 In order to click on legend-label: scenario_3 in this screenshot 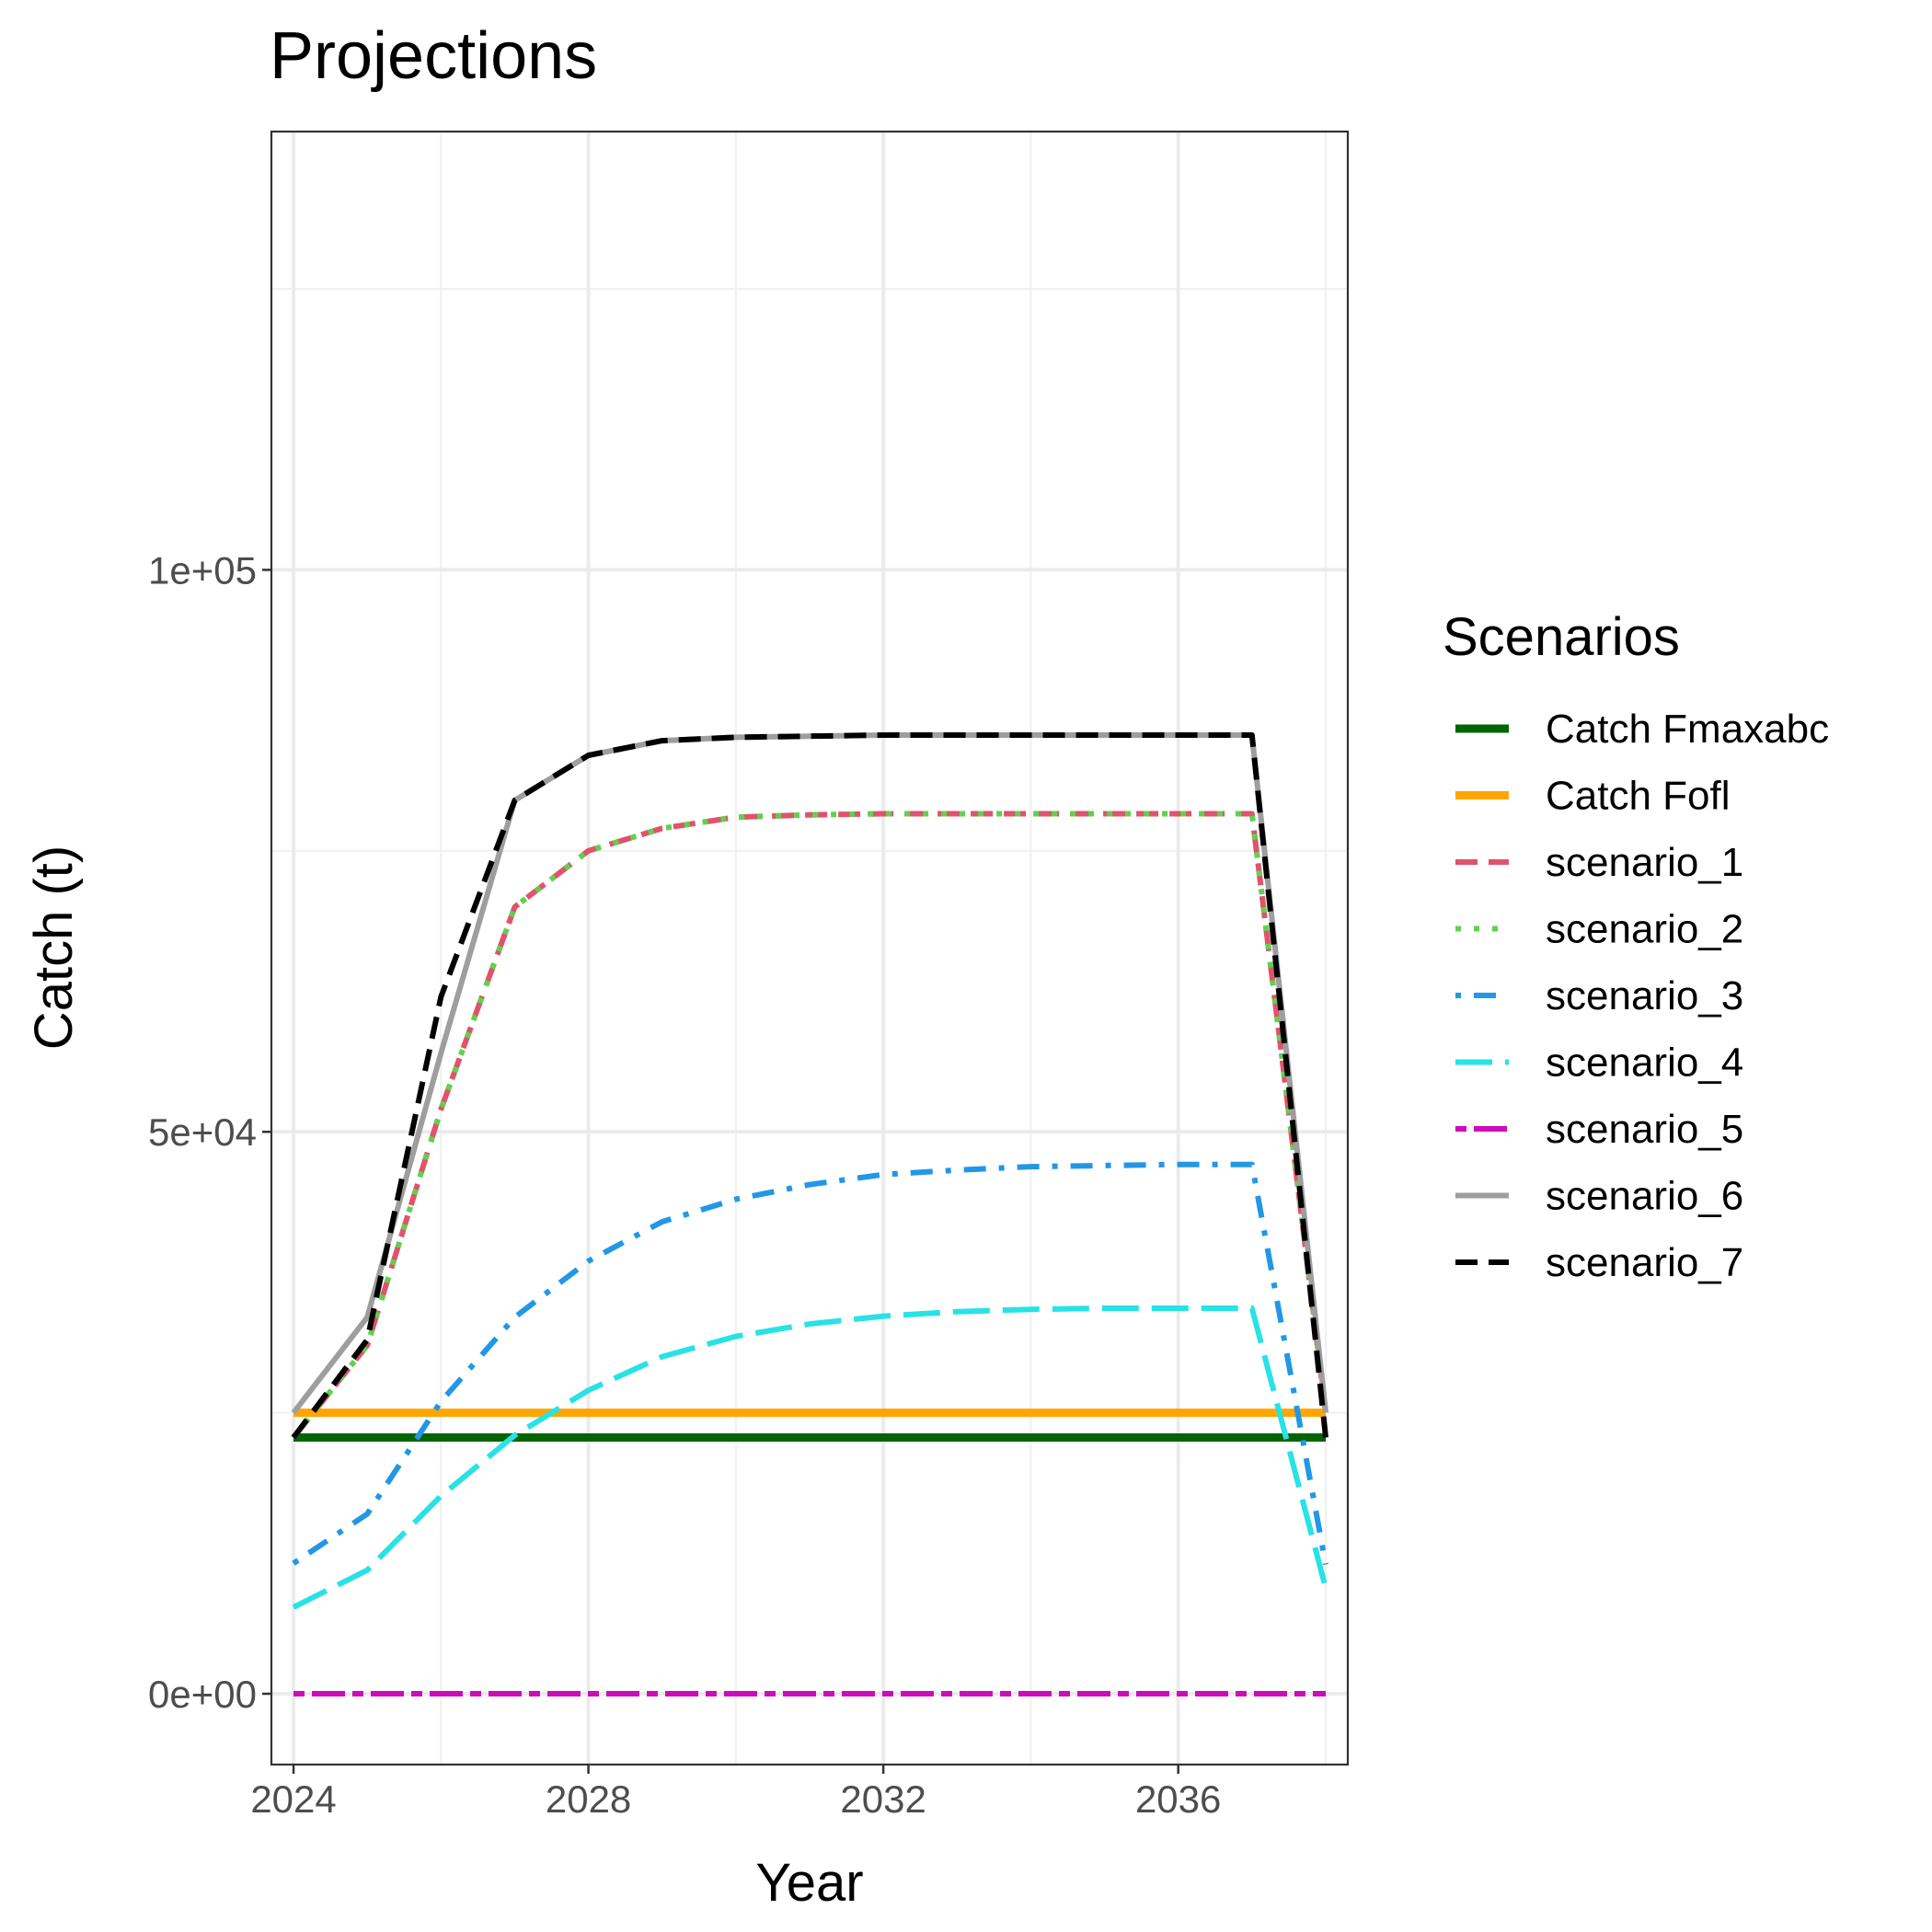, I will do `click(1644, 995)`.